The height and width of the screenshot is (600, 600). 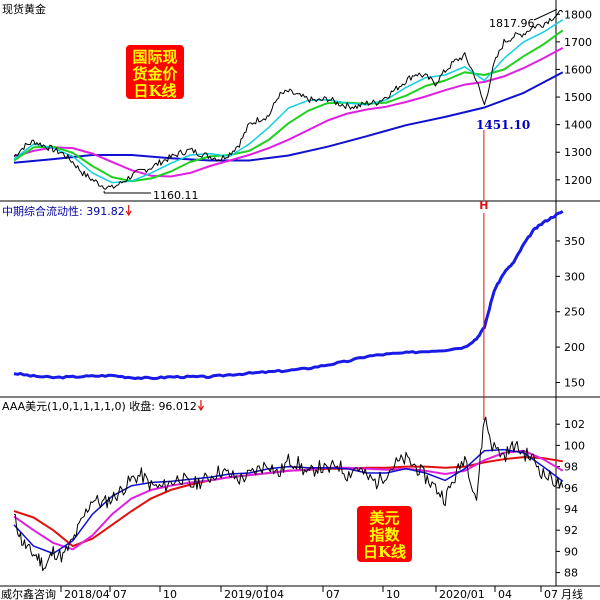 What do you see at coordinates (578, 125) in the screenshot?
I see `y-tick-label: 1400` at bounding box center [578, 125].